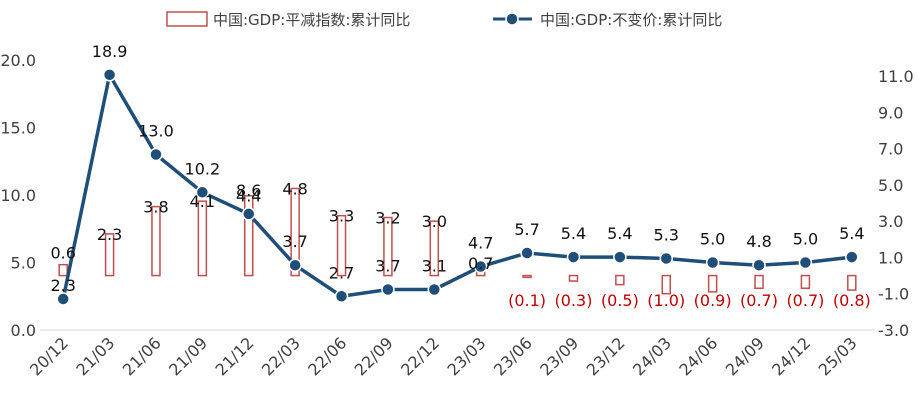 Image resolution: width=919 pixels, height=402 pixels. I want to click on bar-data-label: 3.3, so click(341, 216).